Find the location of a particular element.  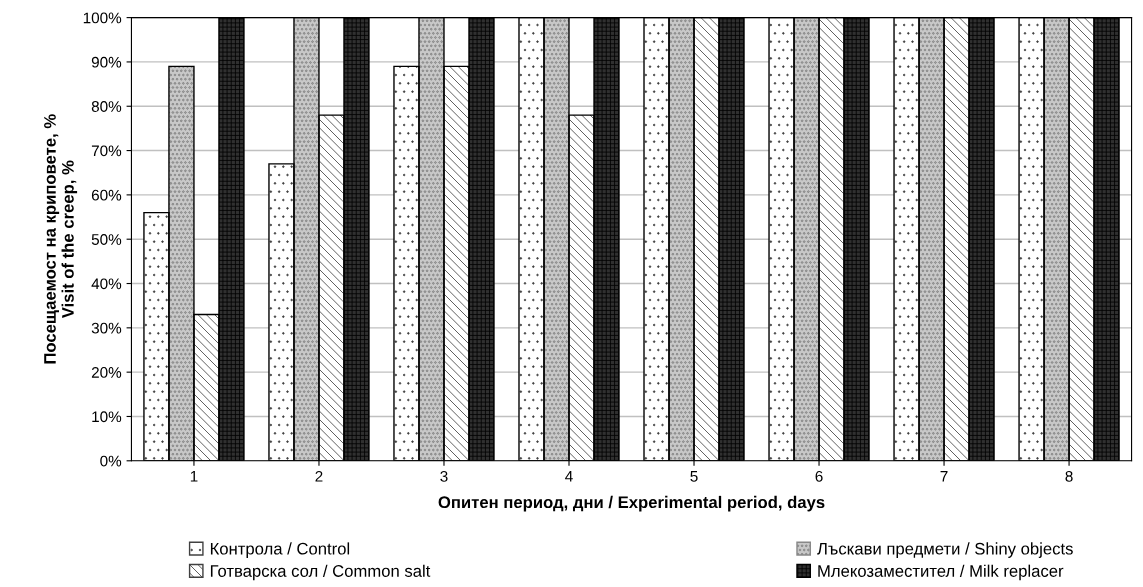

x-tick-label: 1 is located at coordinates (194, 476).